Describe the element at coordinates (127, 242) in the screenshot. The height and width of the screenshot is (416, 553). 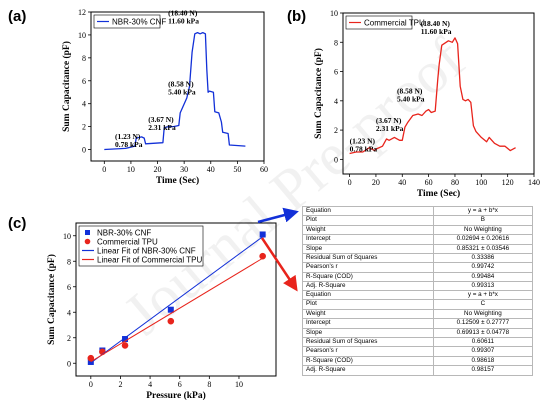
I see `legend-label: Commercial TPU` at that location.